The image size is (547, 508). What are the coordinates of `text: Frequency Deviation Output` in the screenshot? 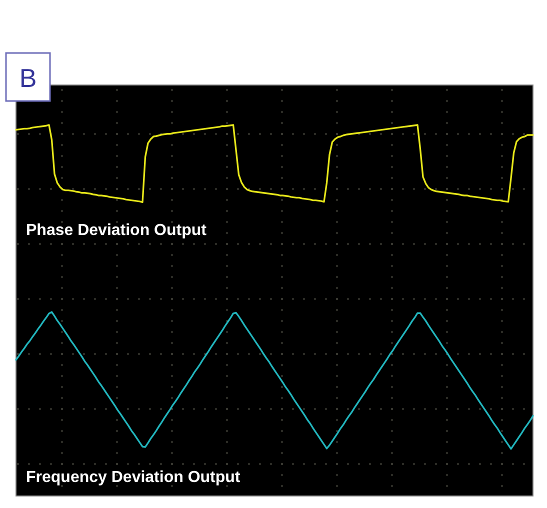 It's located at (133, 477).